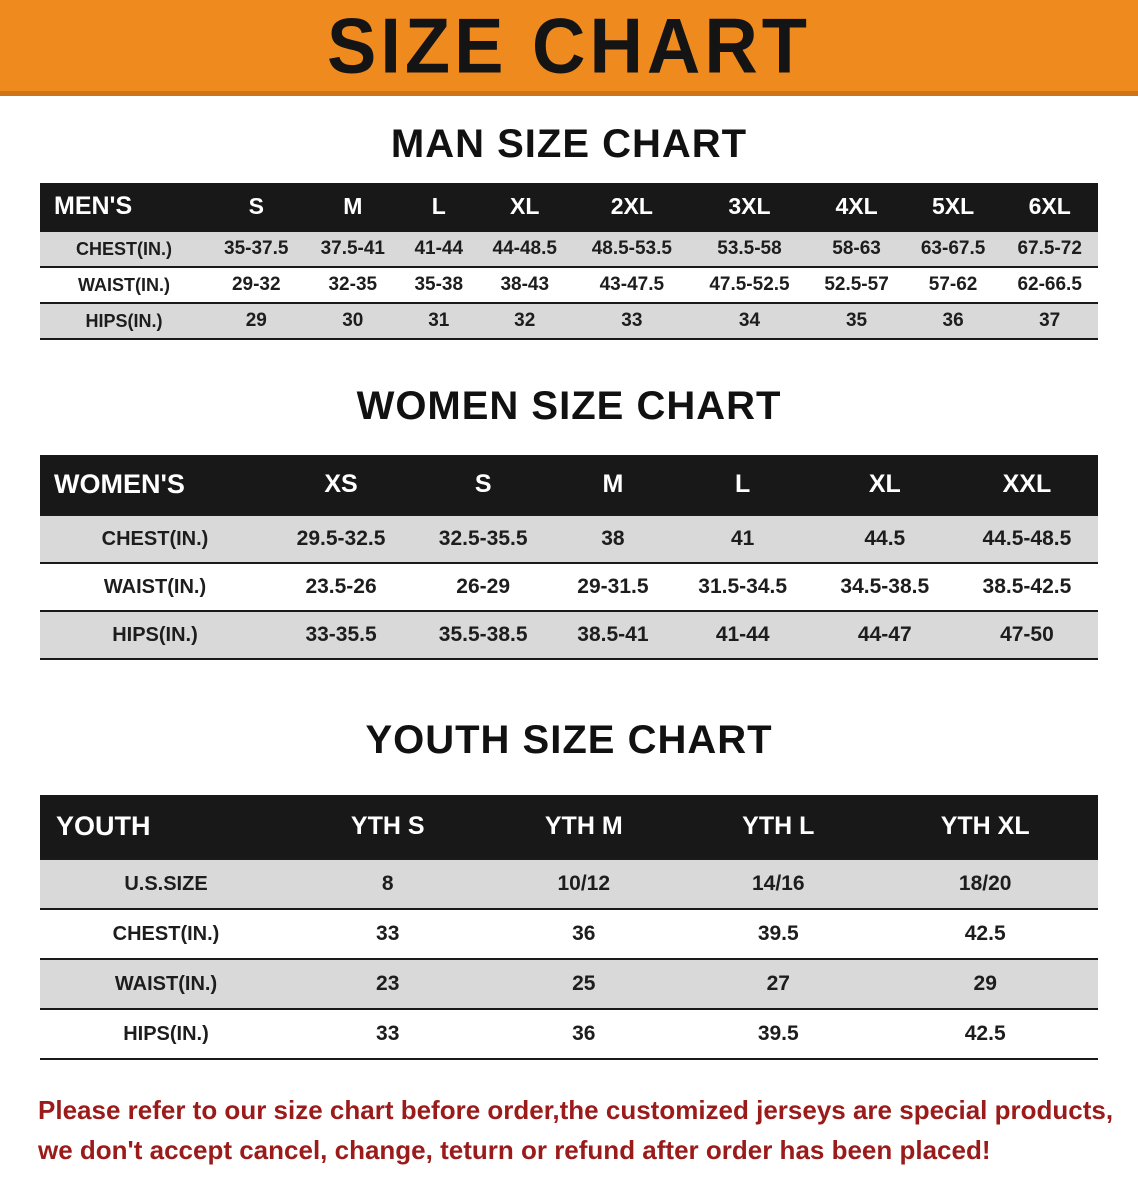 The image size is (1138, 1191). What do you see at coordinates (953, 285) in the screenshot?
I see `value-cell: 57-62` at bounding box center [953, 285].